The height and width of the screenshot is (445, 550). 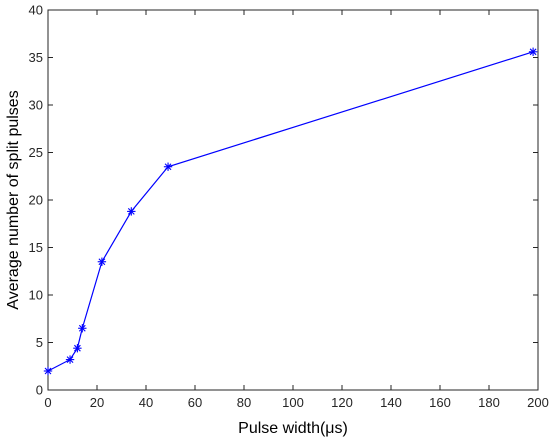 What do you see at coordinates (538, 402) in the screenshot?
I see `x-tick-label: 200` at bounding box center [538, 402].